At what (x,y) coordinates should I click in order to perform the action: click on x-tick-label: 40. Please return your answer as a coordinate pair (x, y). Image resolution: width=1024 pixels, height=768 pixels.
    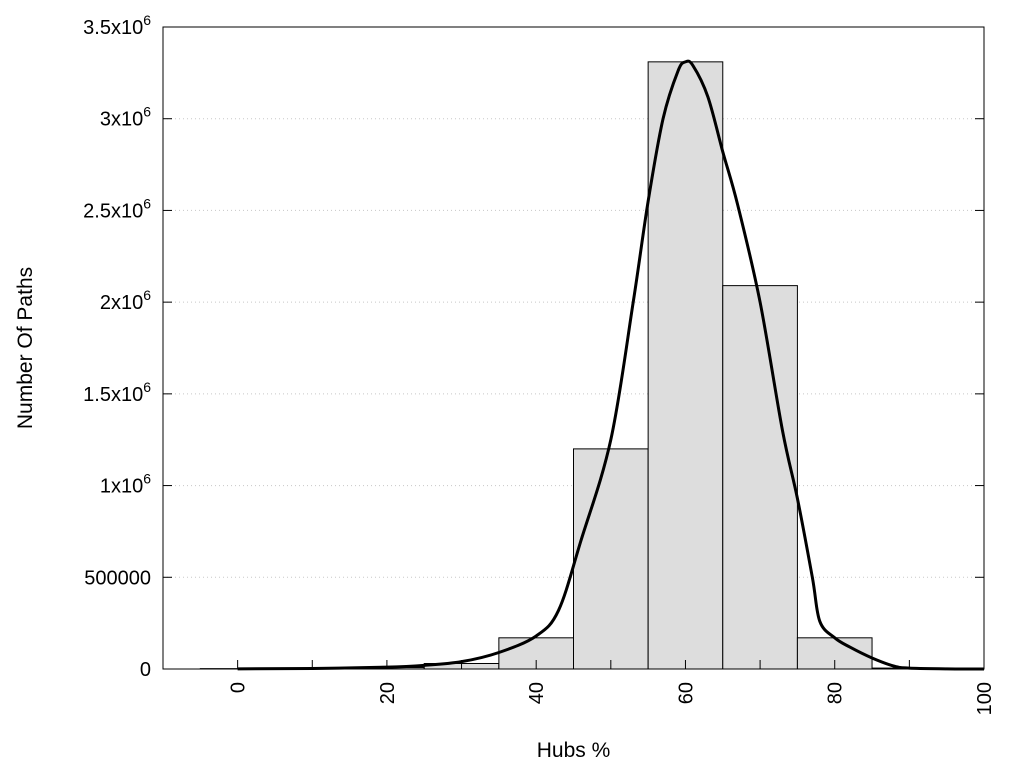
    Looking at the image, I should click on (537, 693).